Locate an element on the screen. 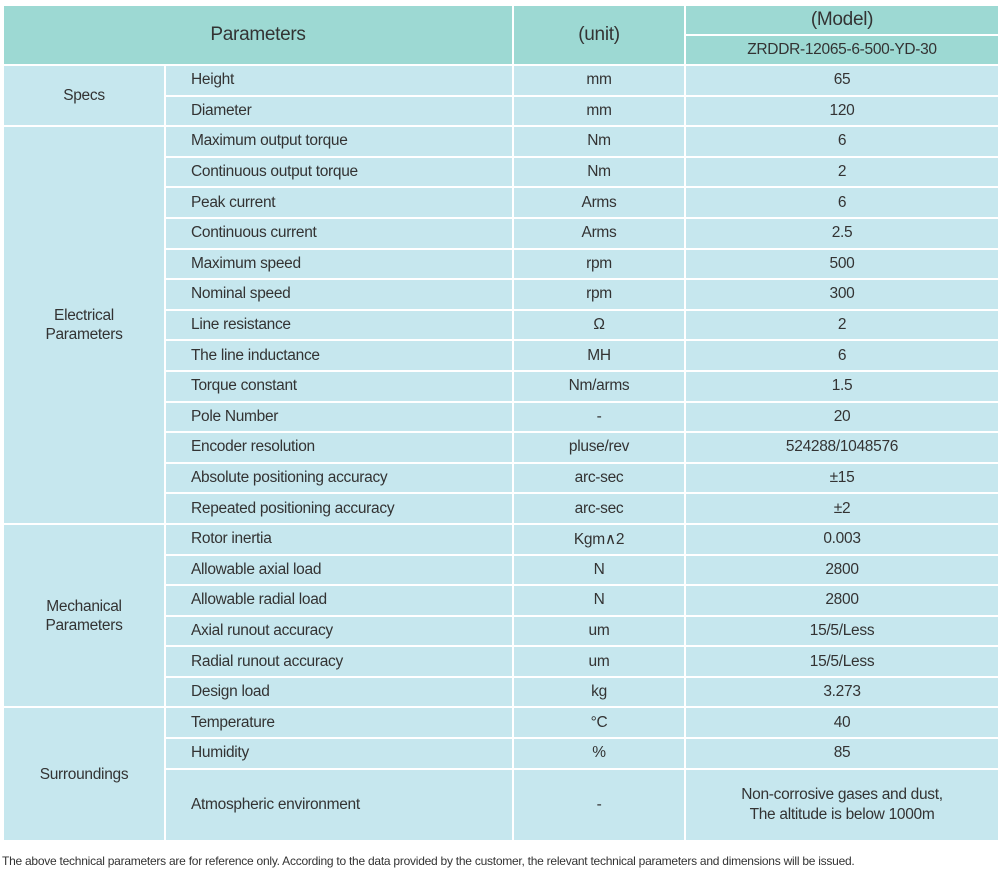 The width and height of the screenshot is (1000, 879). param-cell: Continuous current is located at coordinates (339, 233).